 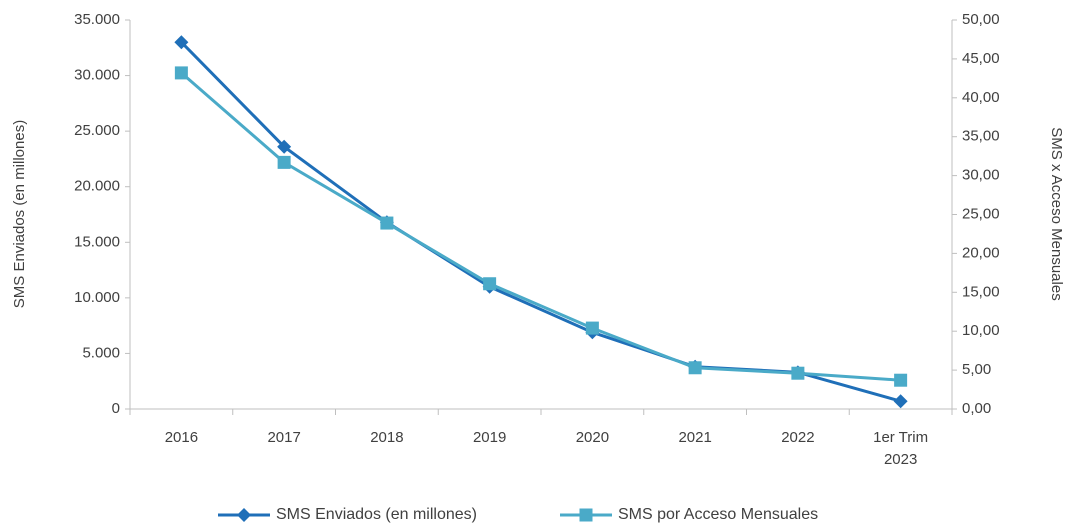 I want to click on y-tick-label: 0, so click(x=116, y=408).